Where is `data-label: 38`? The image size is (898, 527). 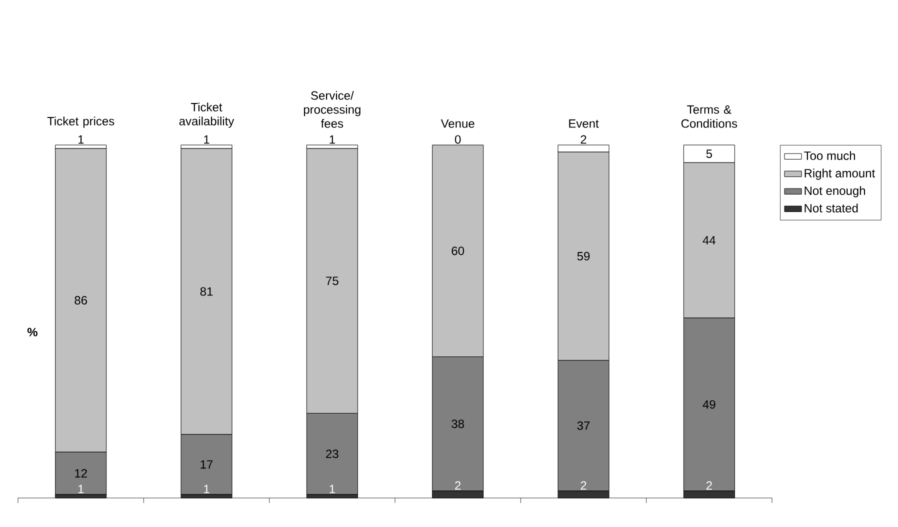
data-label: 38 is located at coordinates (458, 424).